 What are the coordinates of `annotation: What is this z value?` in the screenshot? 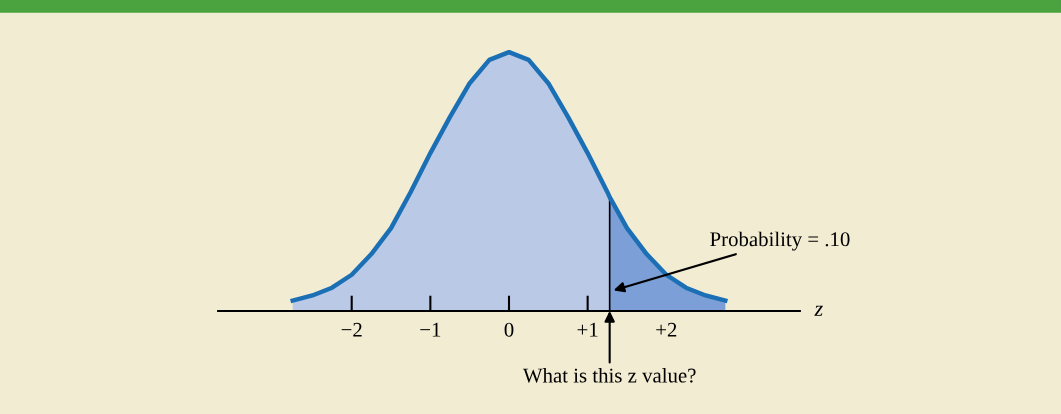 It's located at (609, 375).